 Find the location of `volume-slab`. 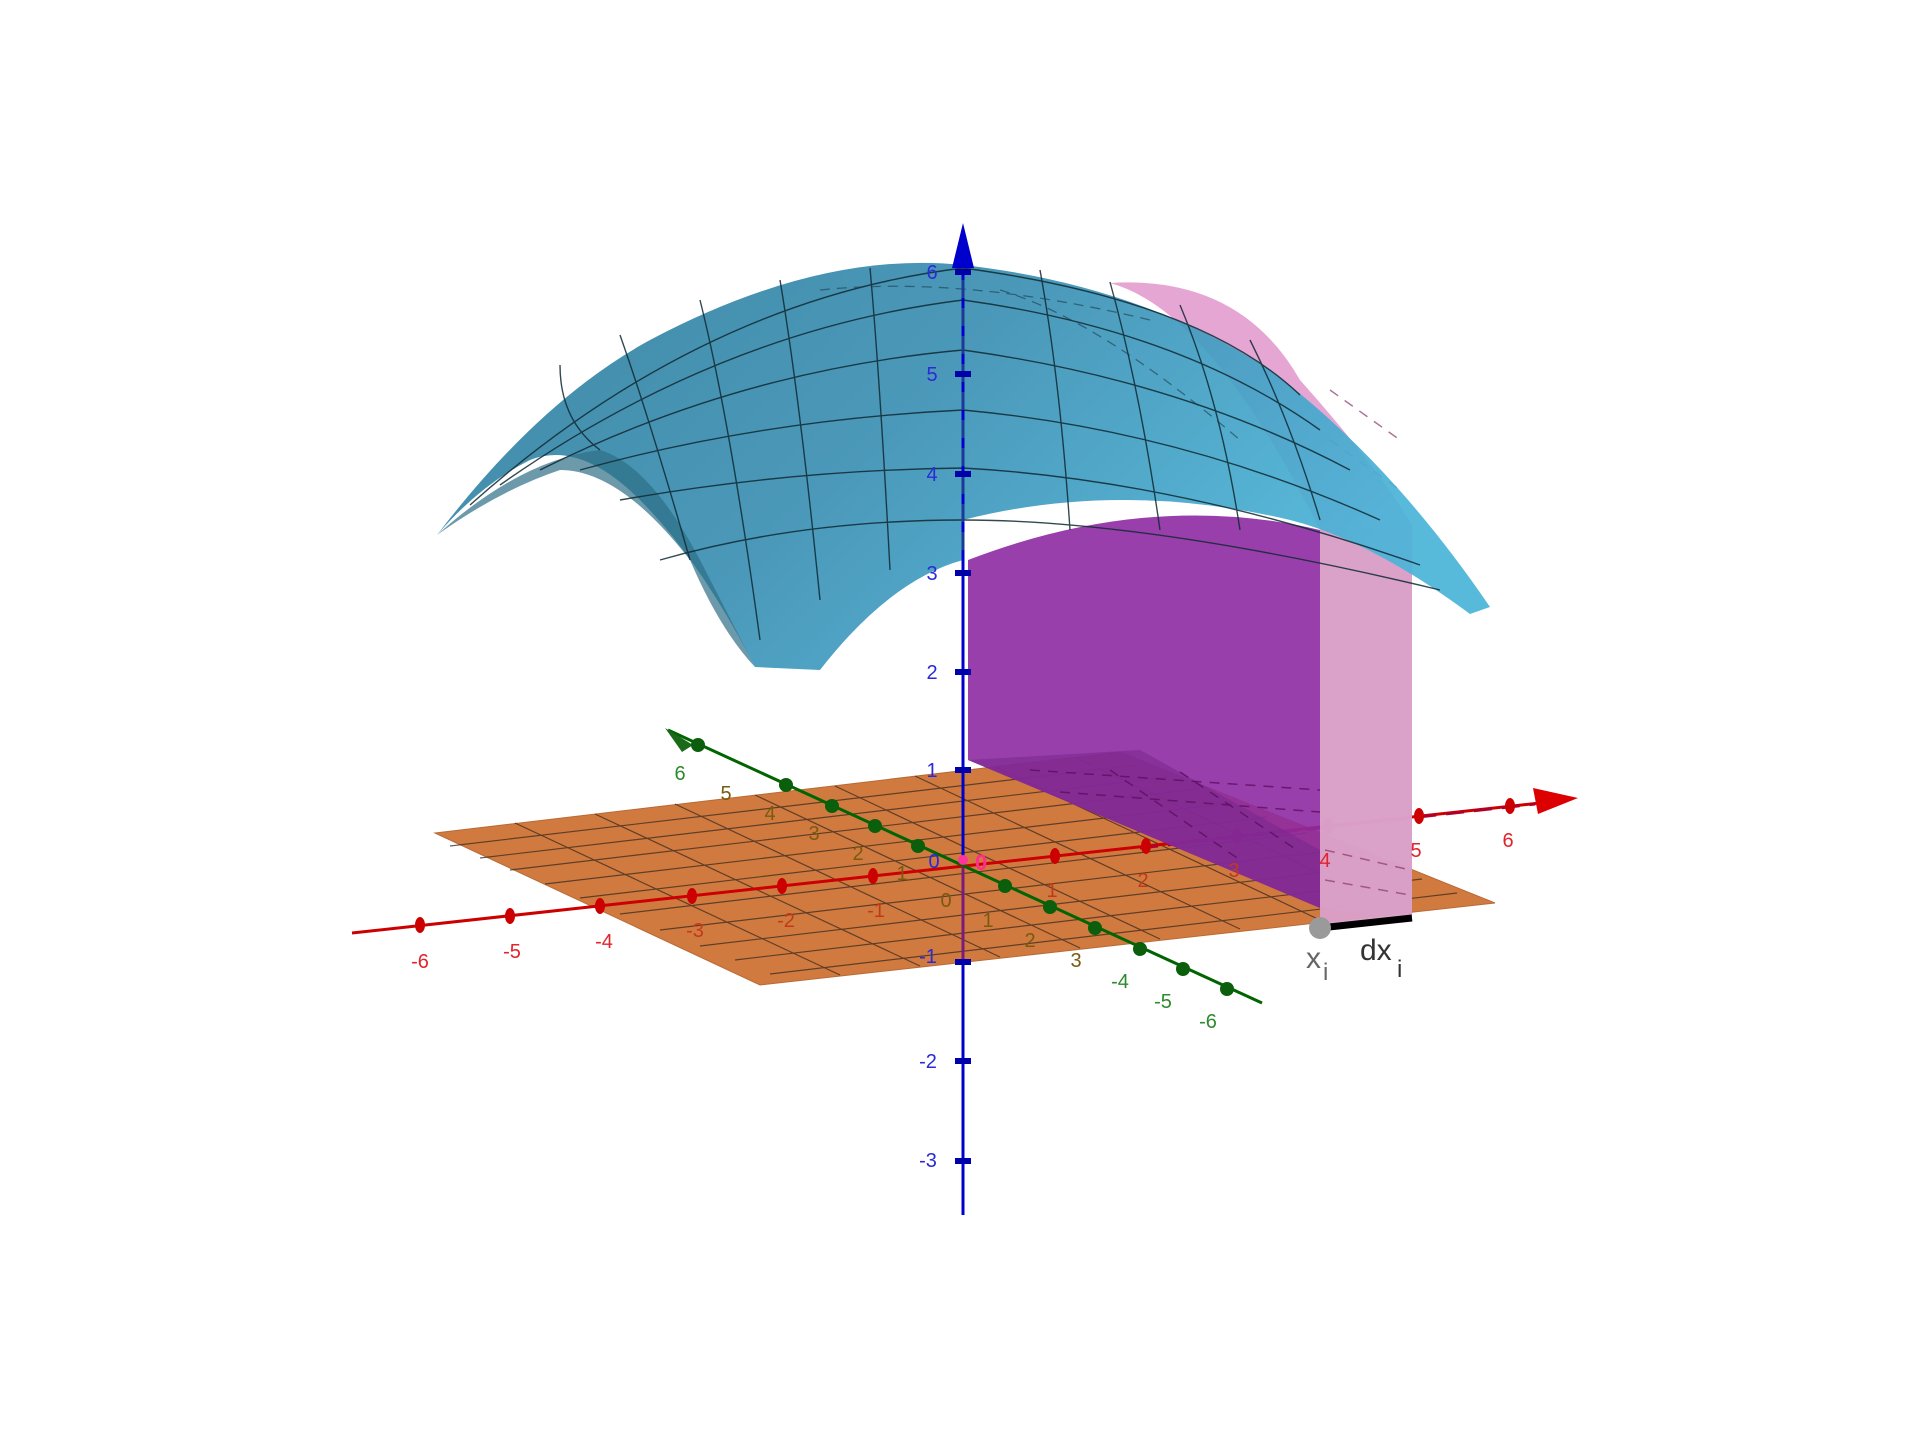

volume-slab is located at coordinates (1144, 711).